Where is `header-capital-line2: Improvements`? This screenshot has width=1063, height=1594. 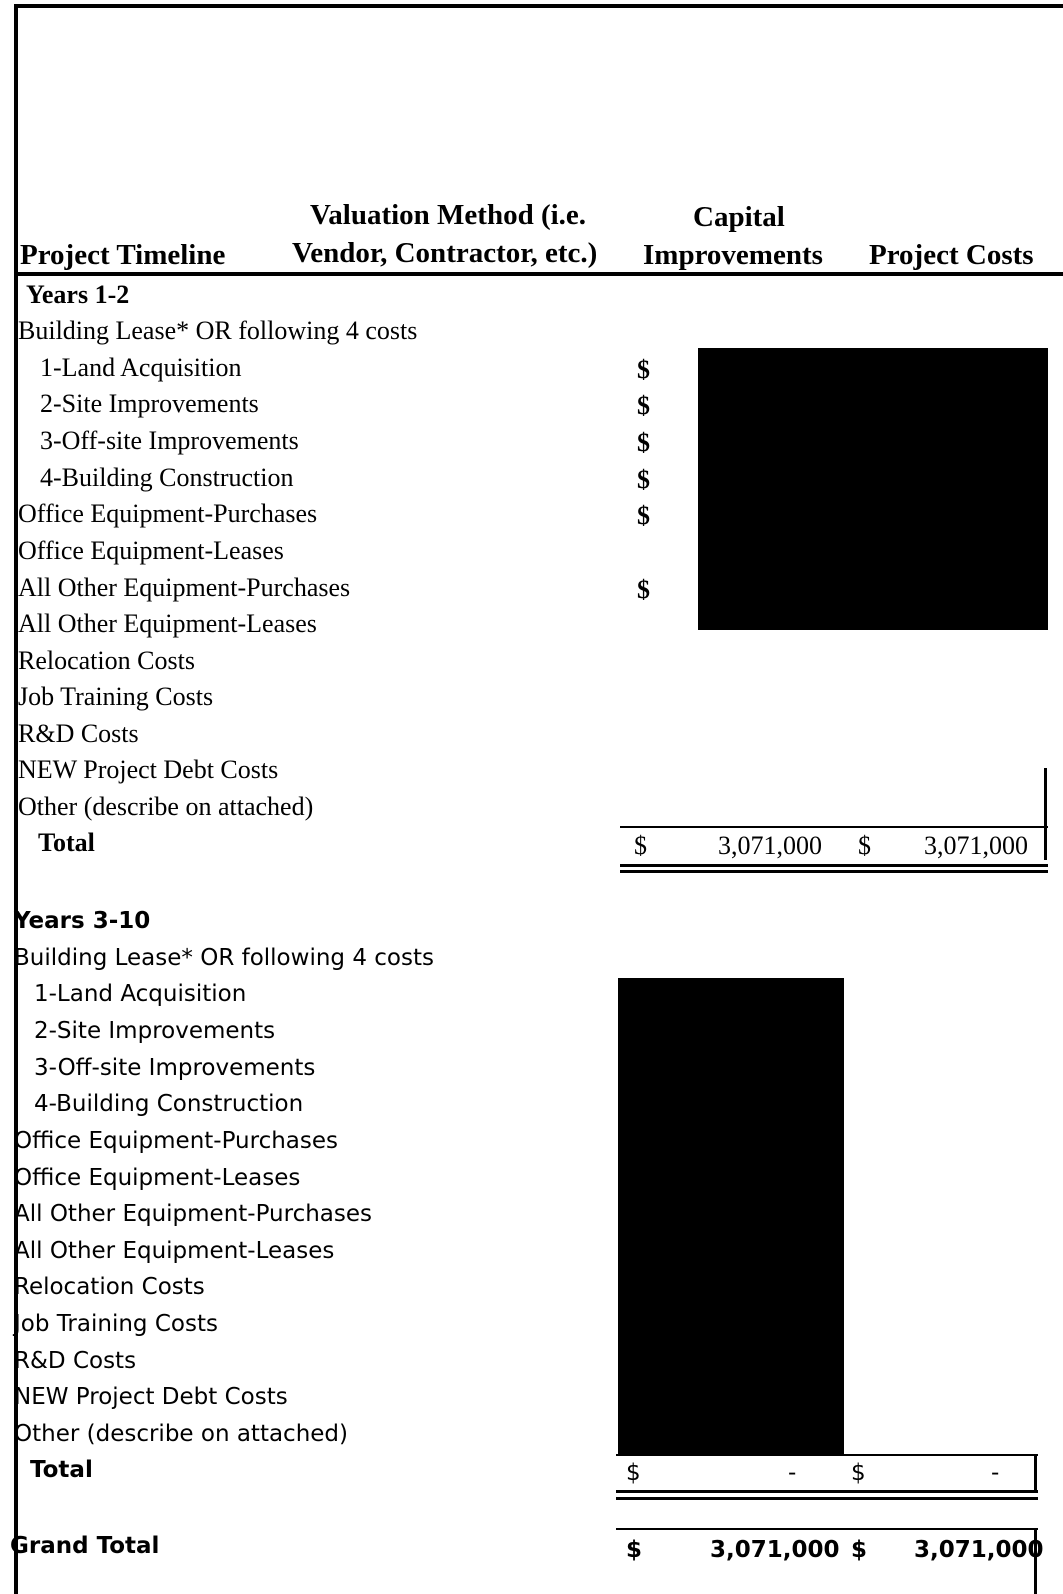 header-capital-line2: Improvements is located at coordinates (733, 255).